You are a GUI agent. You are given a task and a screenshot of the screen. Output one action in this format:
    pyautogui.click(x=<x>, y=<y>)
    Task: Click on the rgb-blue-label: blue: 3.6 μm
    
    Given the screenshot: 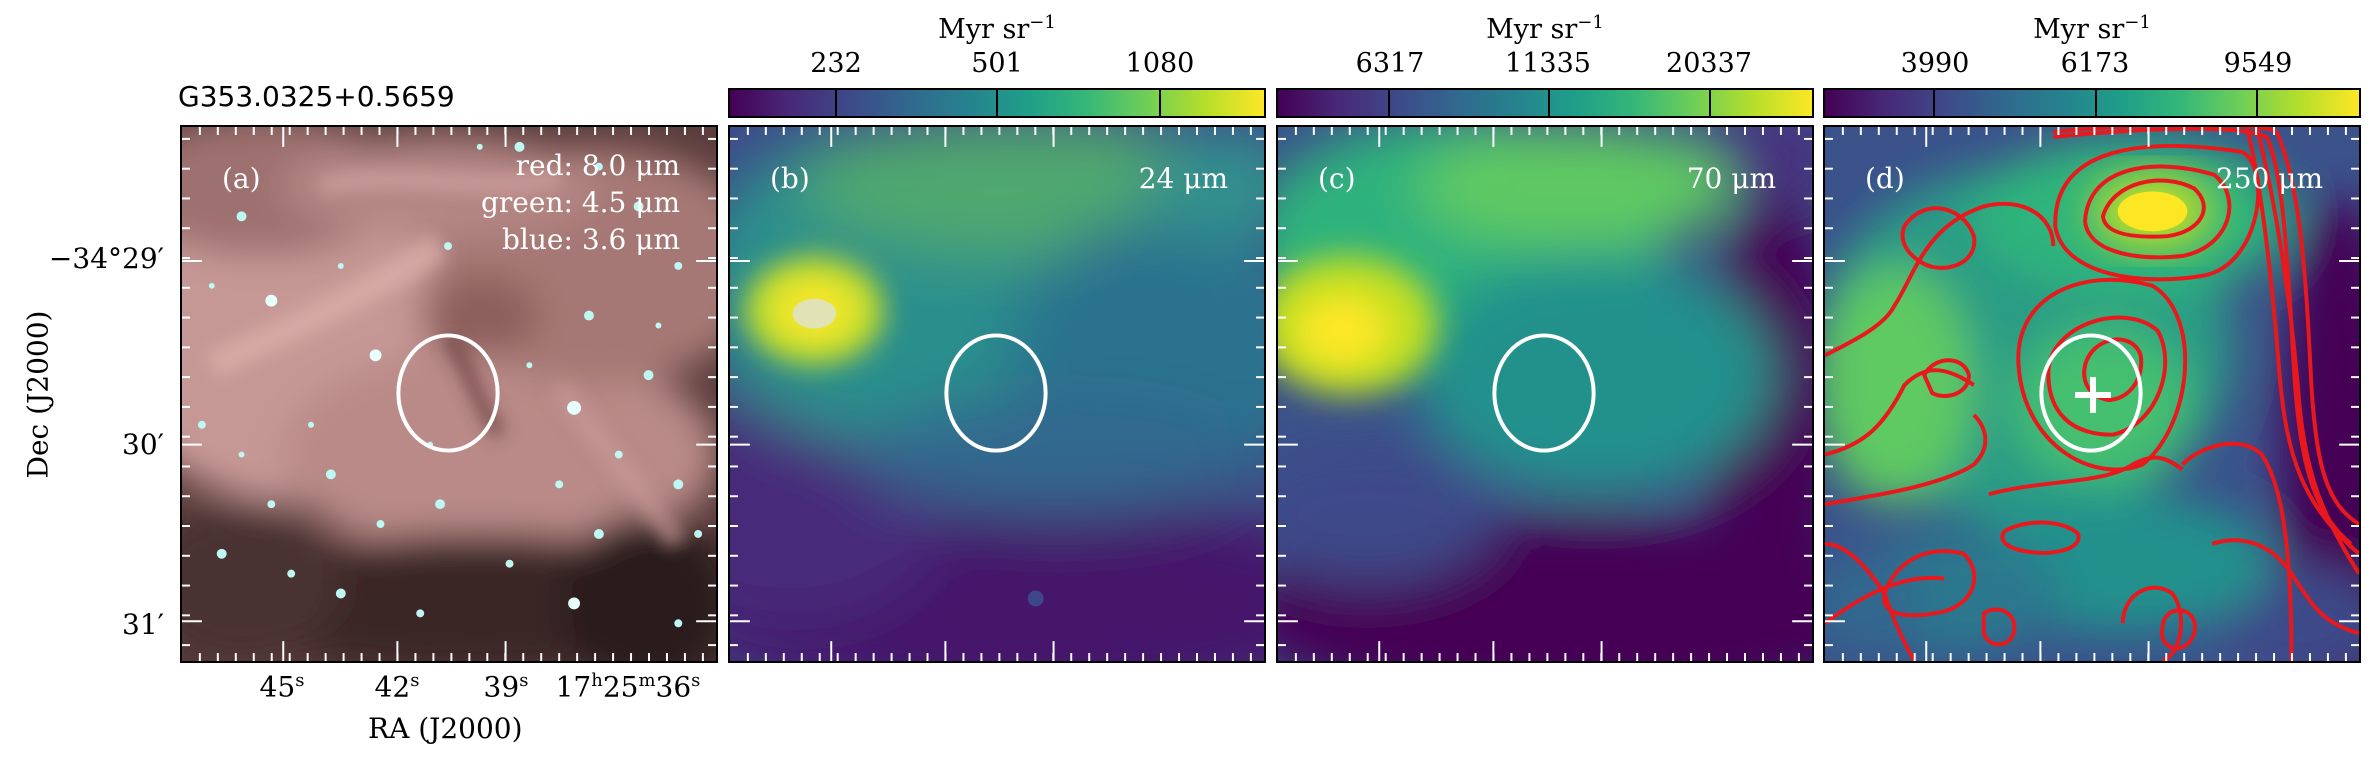 What is the action you would take?
    pyautogui.click(x=591, y=239)
    